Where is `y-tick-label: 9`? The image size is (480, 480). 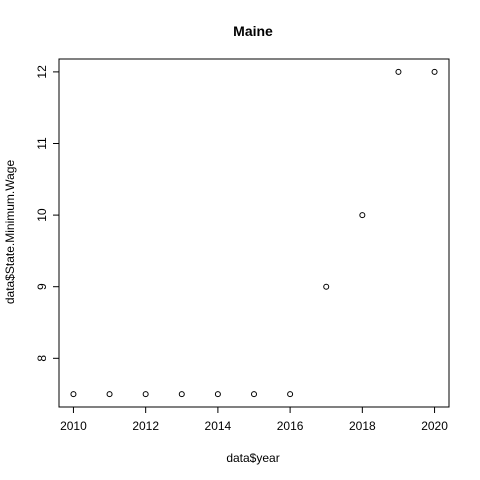 y-tick-label: 9 is located at coordinates (42, 286).